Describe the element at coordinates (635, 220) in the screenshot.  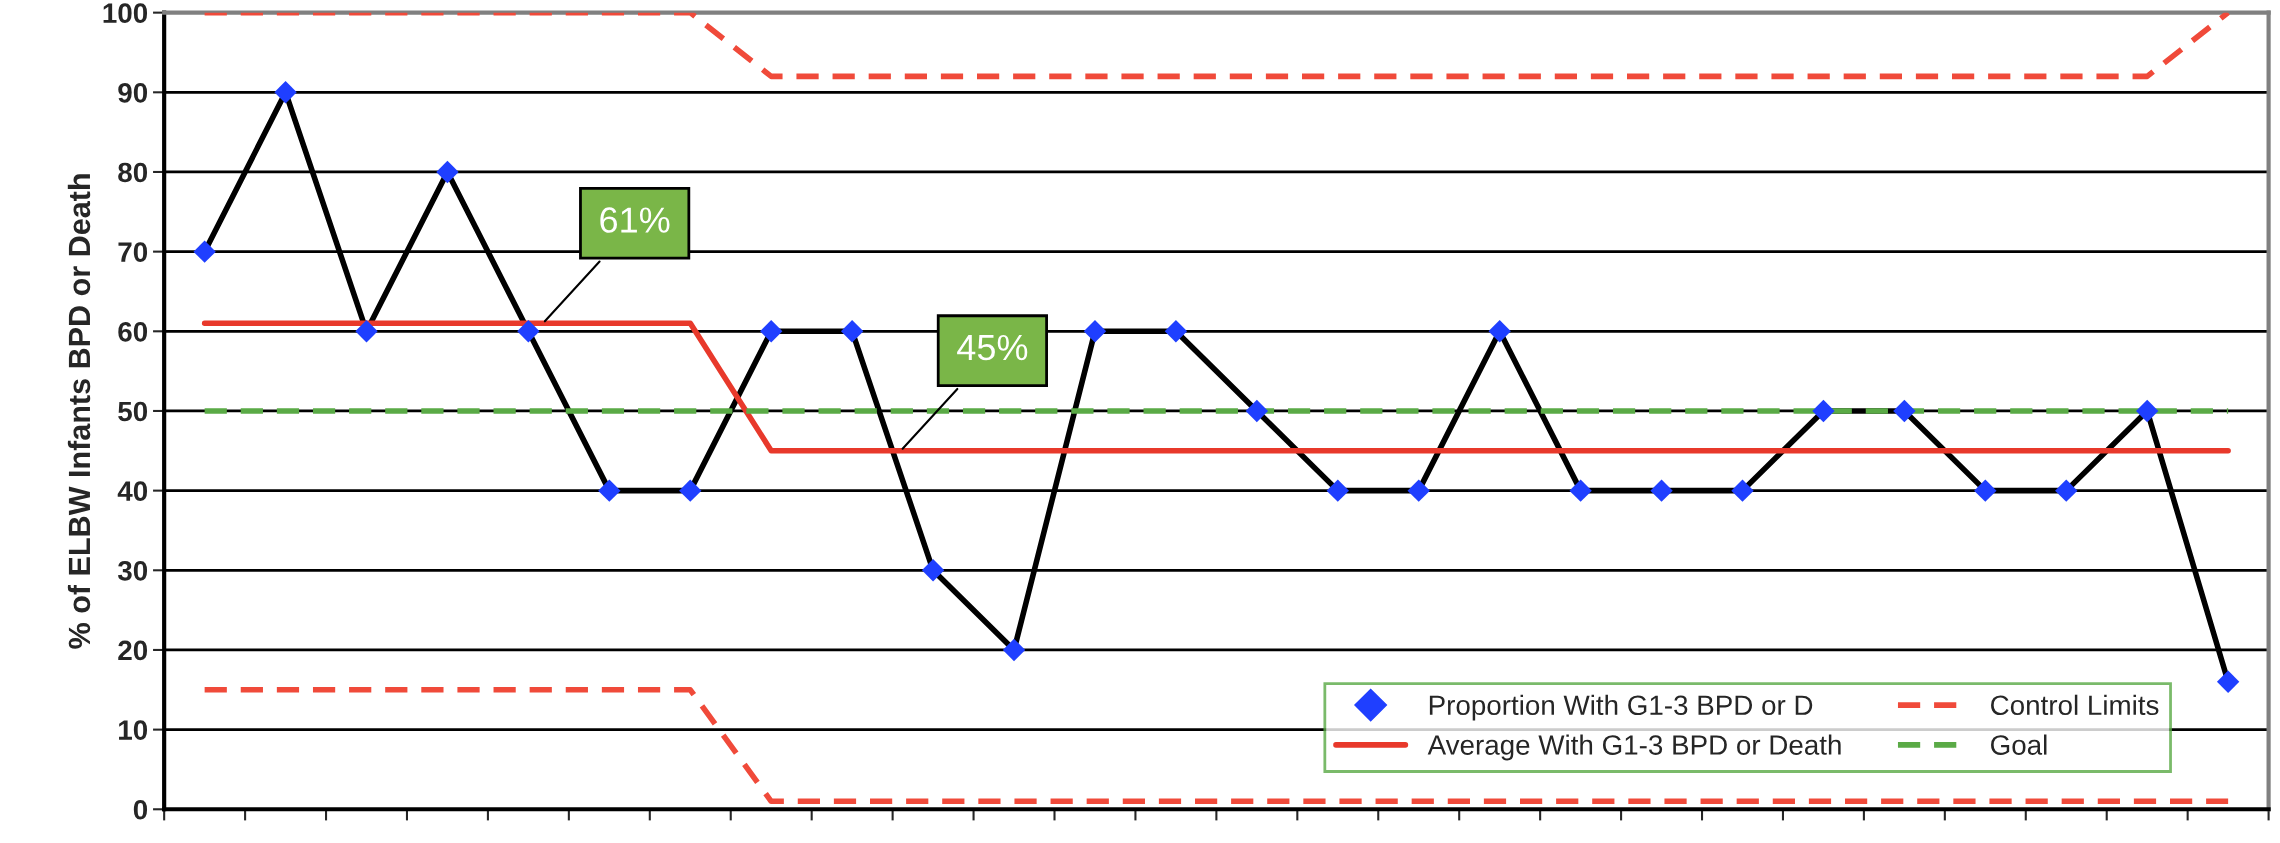
I see `annotation: 61%` at that location.